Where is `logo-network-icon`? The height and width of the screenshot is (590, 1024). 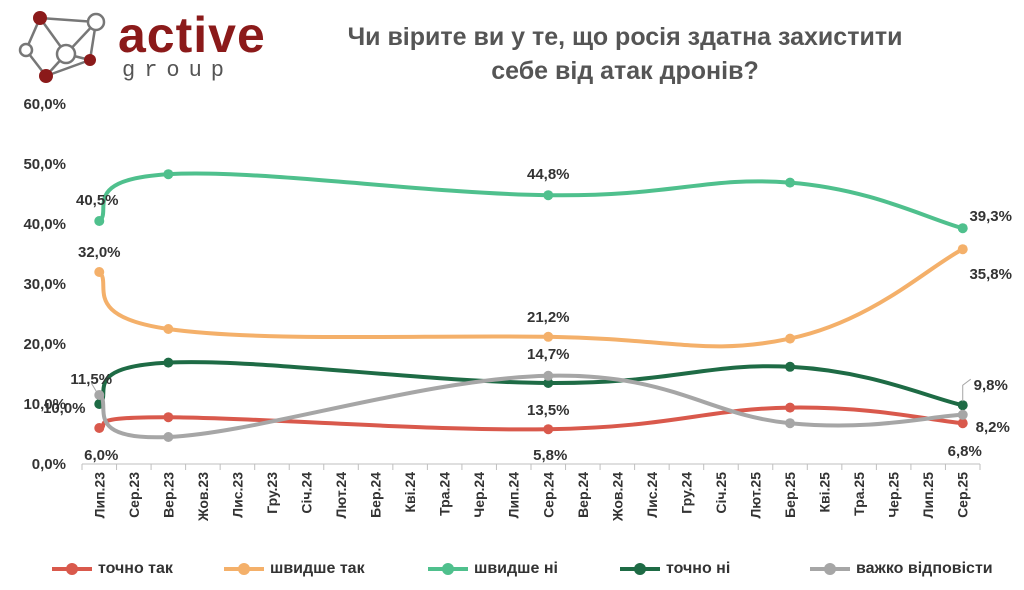
logo-network-icon is located at coordinates (62, 47).